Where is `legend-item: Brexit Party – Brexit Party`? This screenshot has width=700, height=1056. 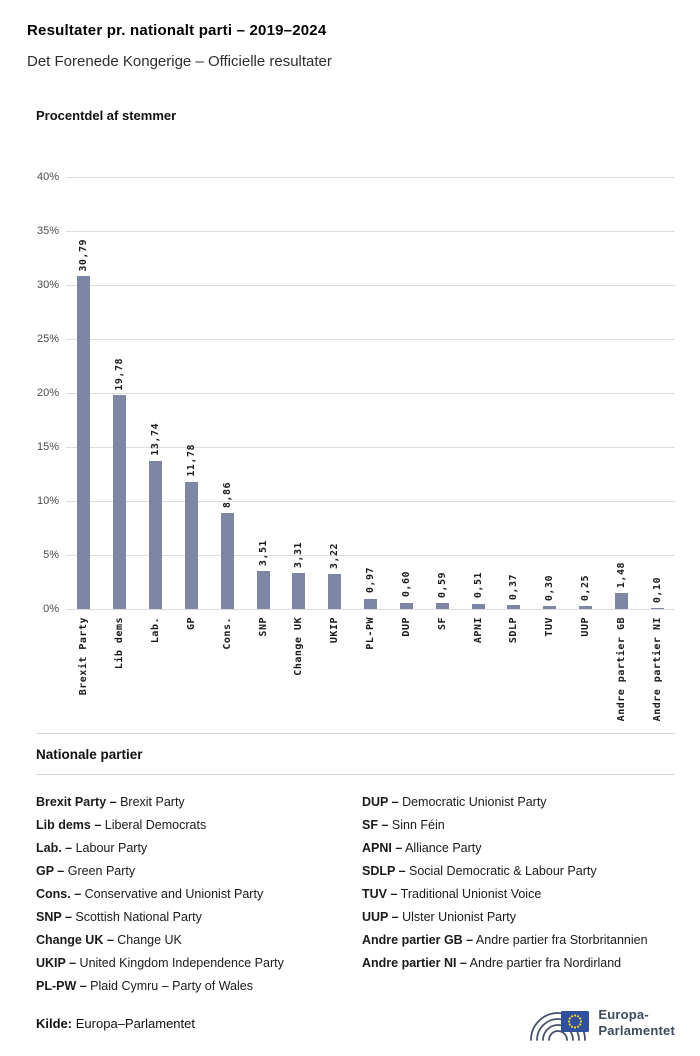 legend-item: Brexit Party – Brexit Party is located at coordinates (110, 802).